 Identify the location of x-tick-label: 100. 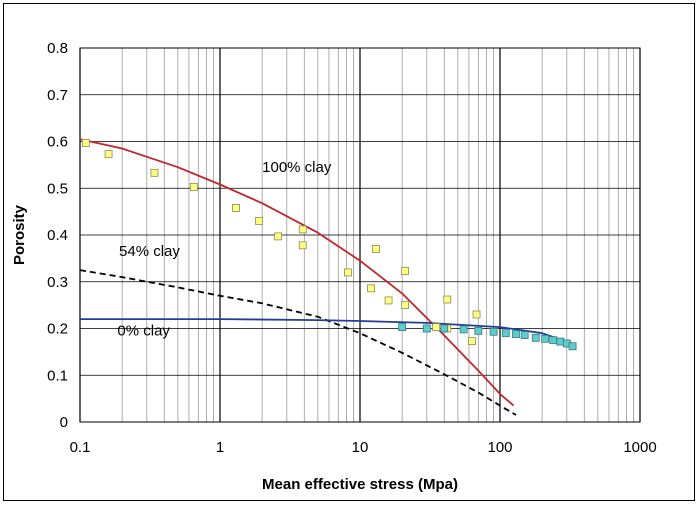
(499, 447).